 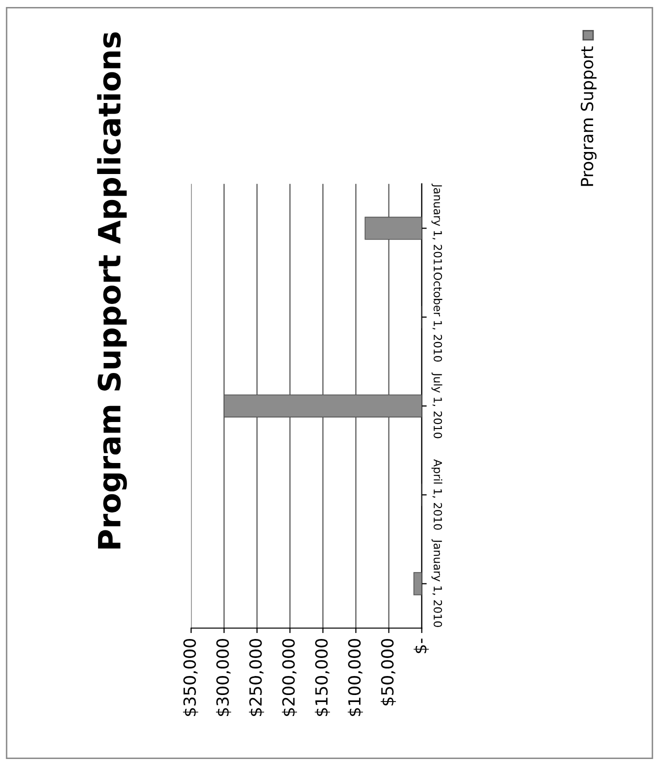 I want to click on legend-label: Program Support, so click(x=588, y=116).